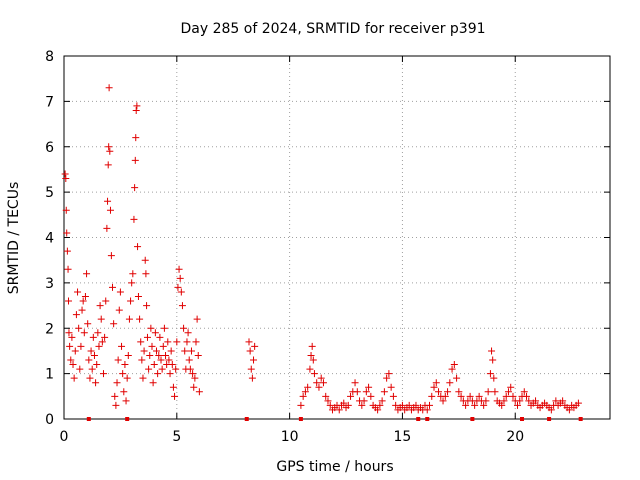  I want to click on x-tick-label: 20, so click(515, 437).